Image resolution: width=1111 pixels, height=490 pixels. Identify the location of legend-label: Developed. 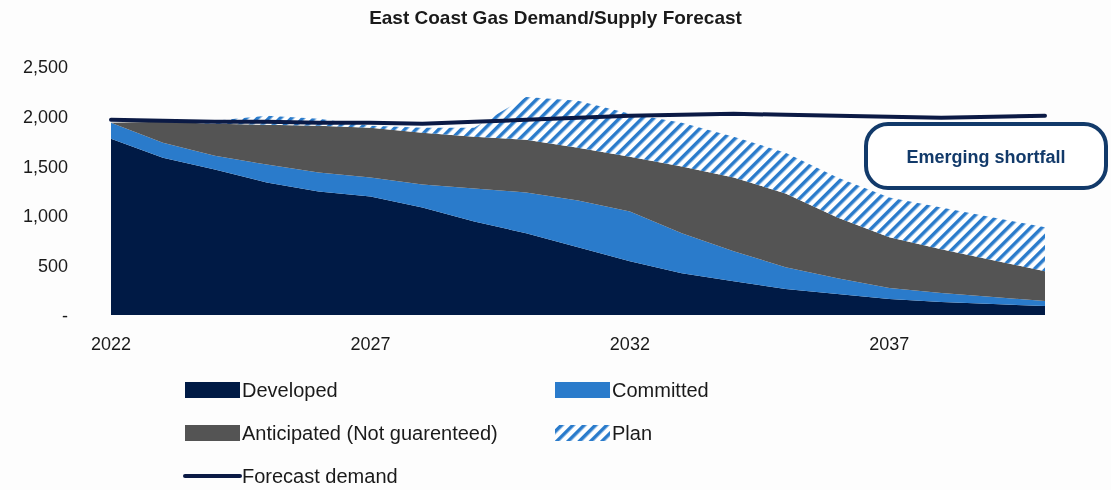
(290, 390).